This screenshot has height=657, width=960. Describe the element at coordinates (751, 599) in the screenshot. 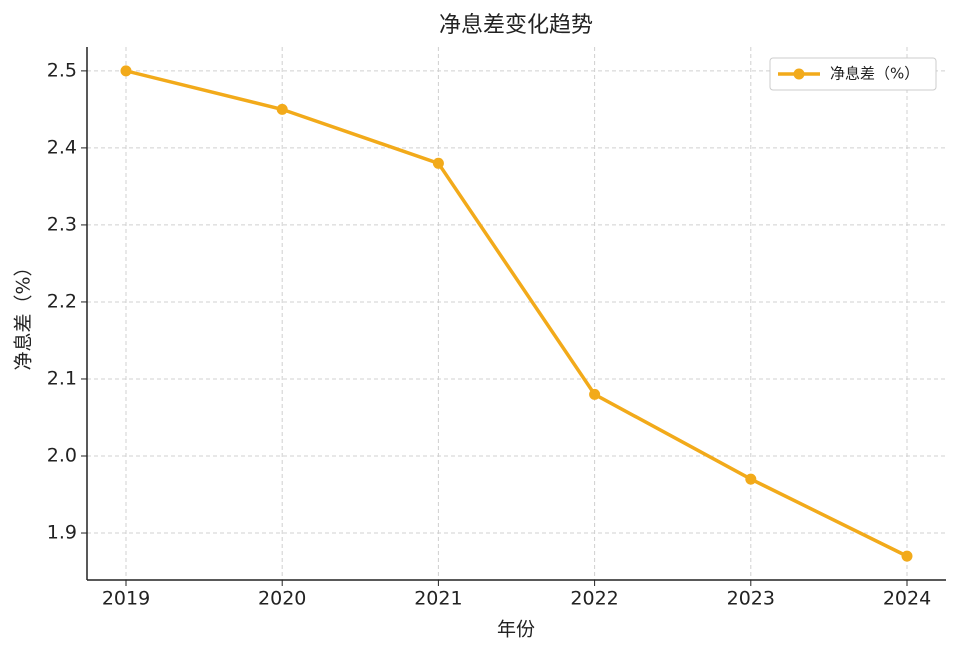

I see `x-tick-label: 2023` at that location.